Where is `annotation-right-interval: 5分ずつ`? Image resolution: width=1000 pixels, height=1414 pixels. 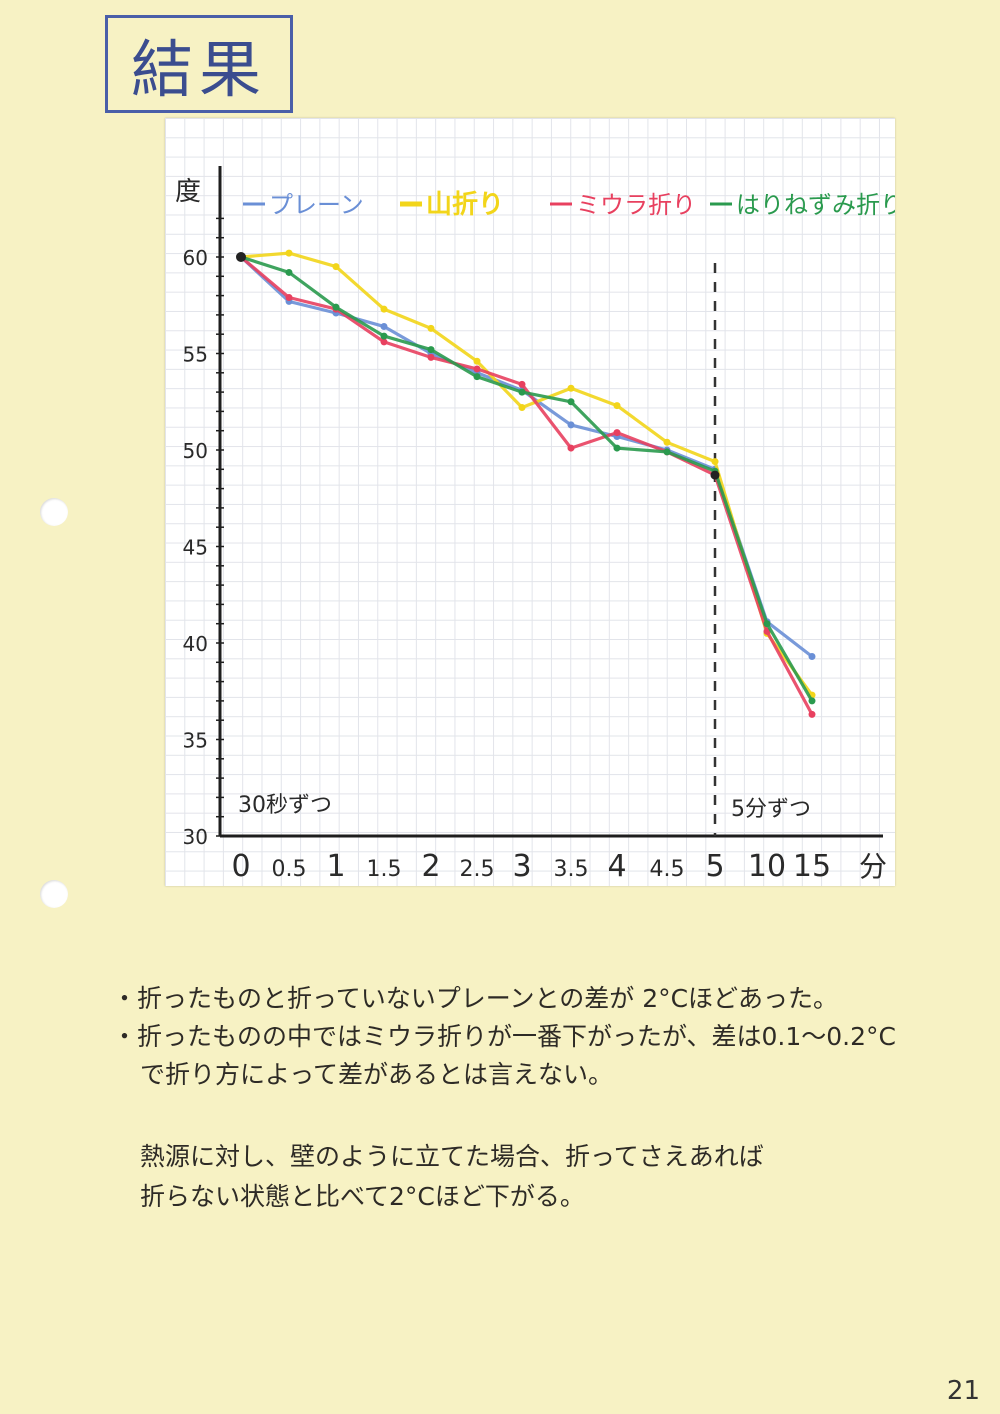
annotation-right-interval: 5分ずつ is located at coordinates (771, 809).